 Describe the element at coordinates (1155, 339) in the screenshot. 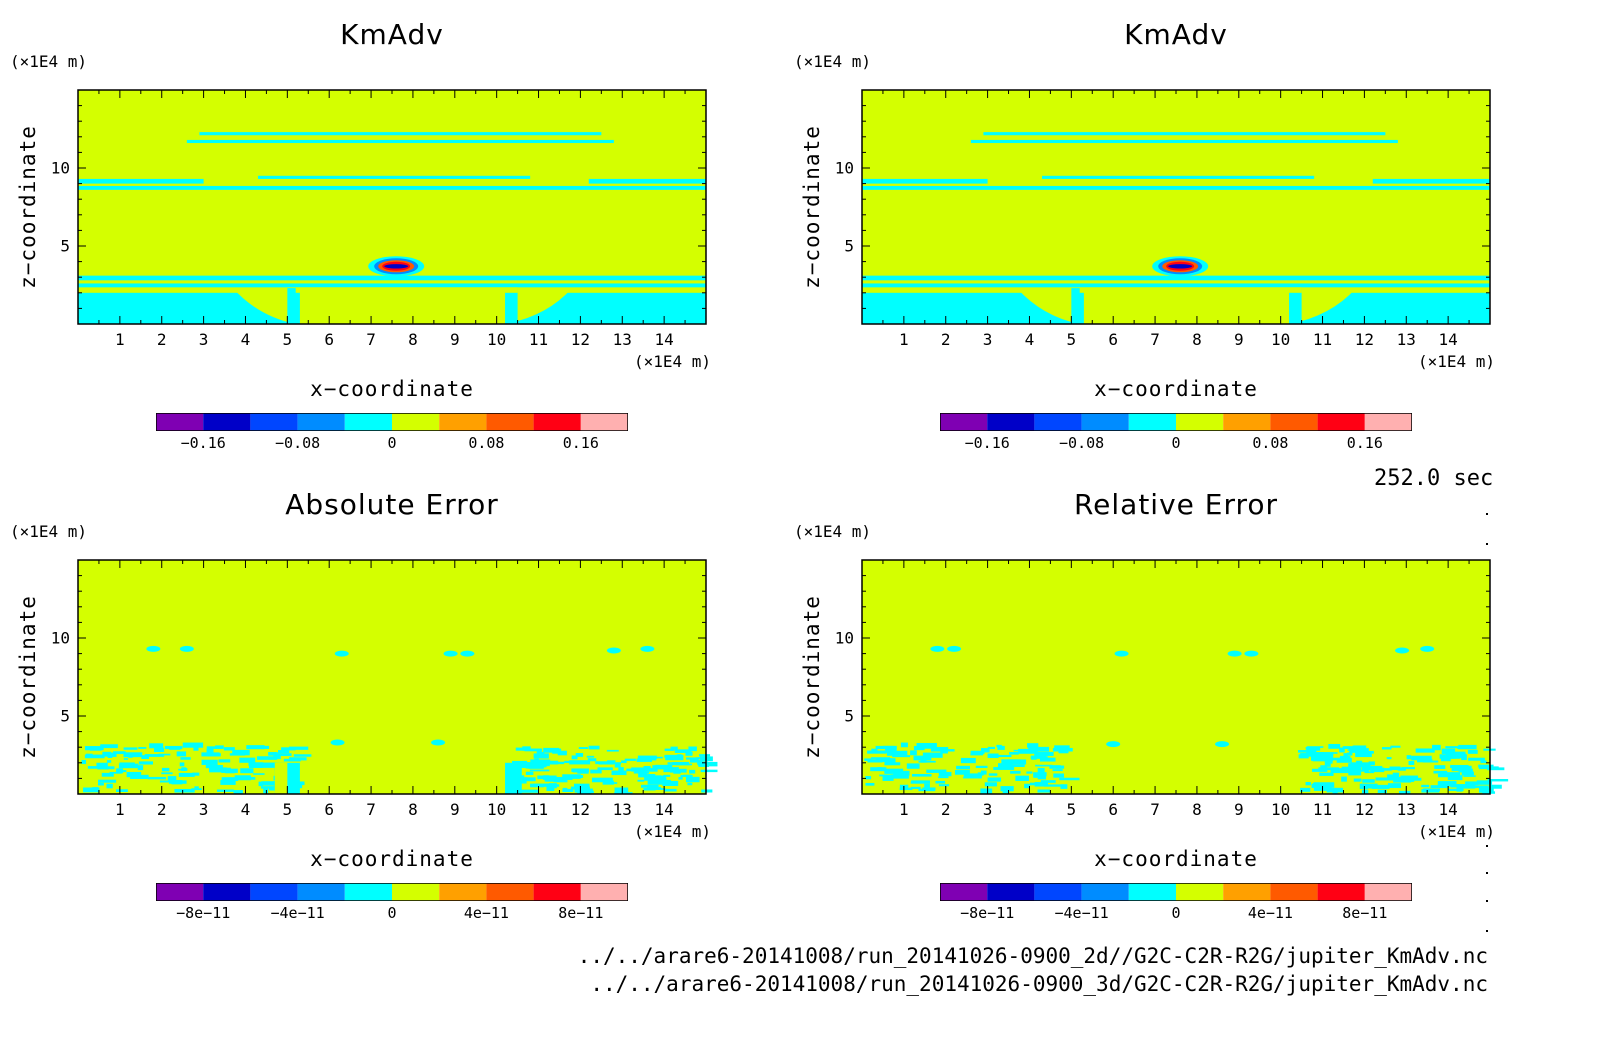

I see `x-tick-label: 7` at that location.